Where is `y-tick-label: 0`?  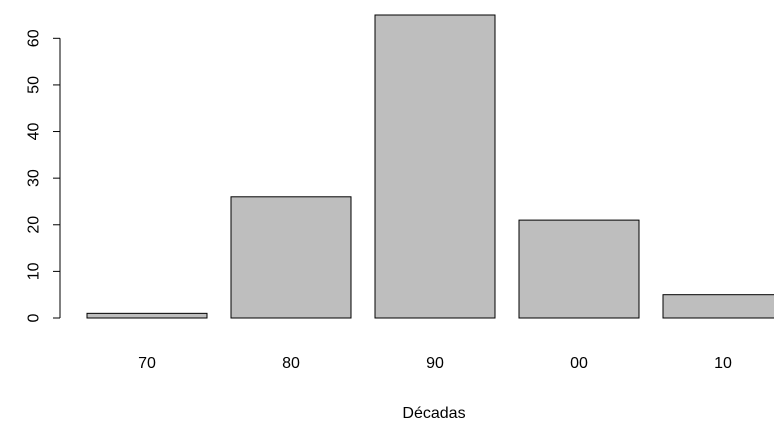
y-tick-label: 0 is located at coordinates (34, 317).